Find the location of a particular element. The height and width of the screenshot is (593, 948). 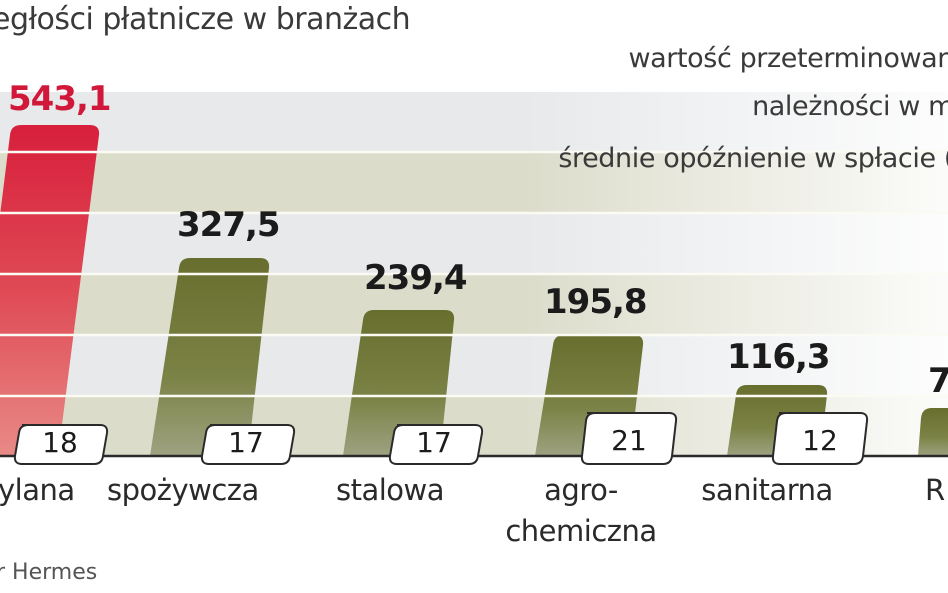

value-label: 195,8 is located at coordinates (595, 302).